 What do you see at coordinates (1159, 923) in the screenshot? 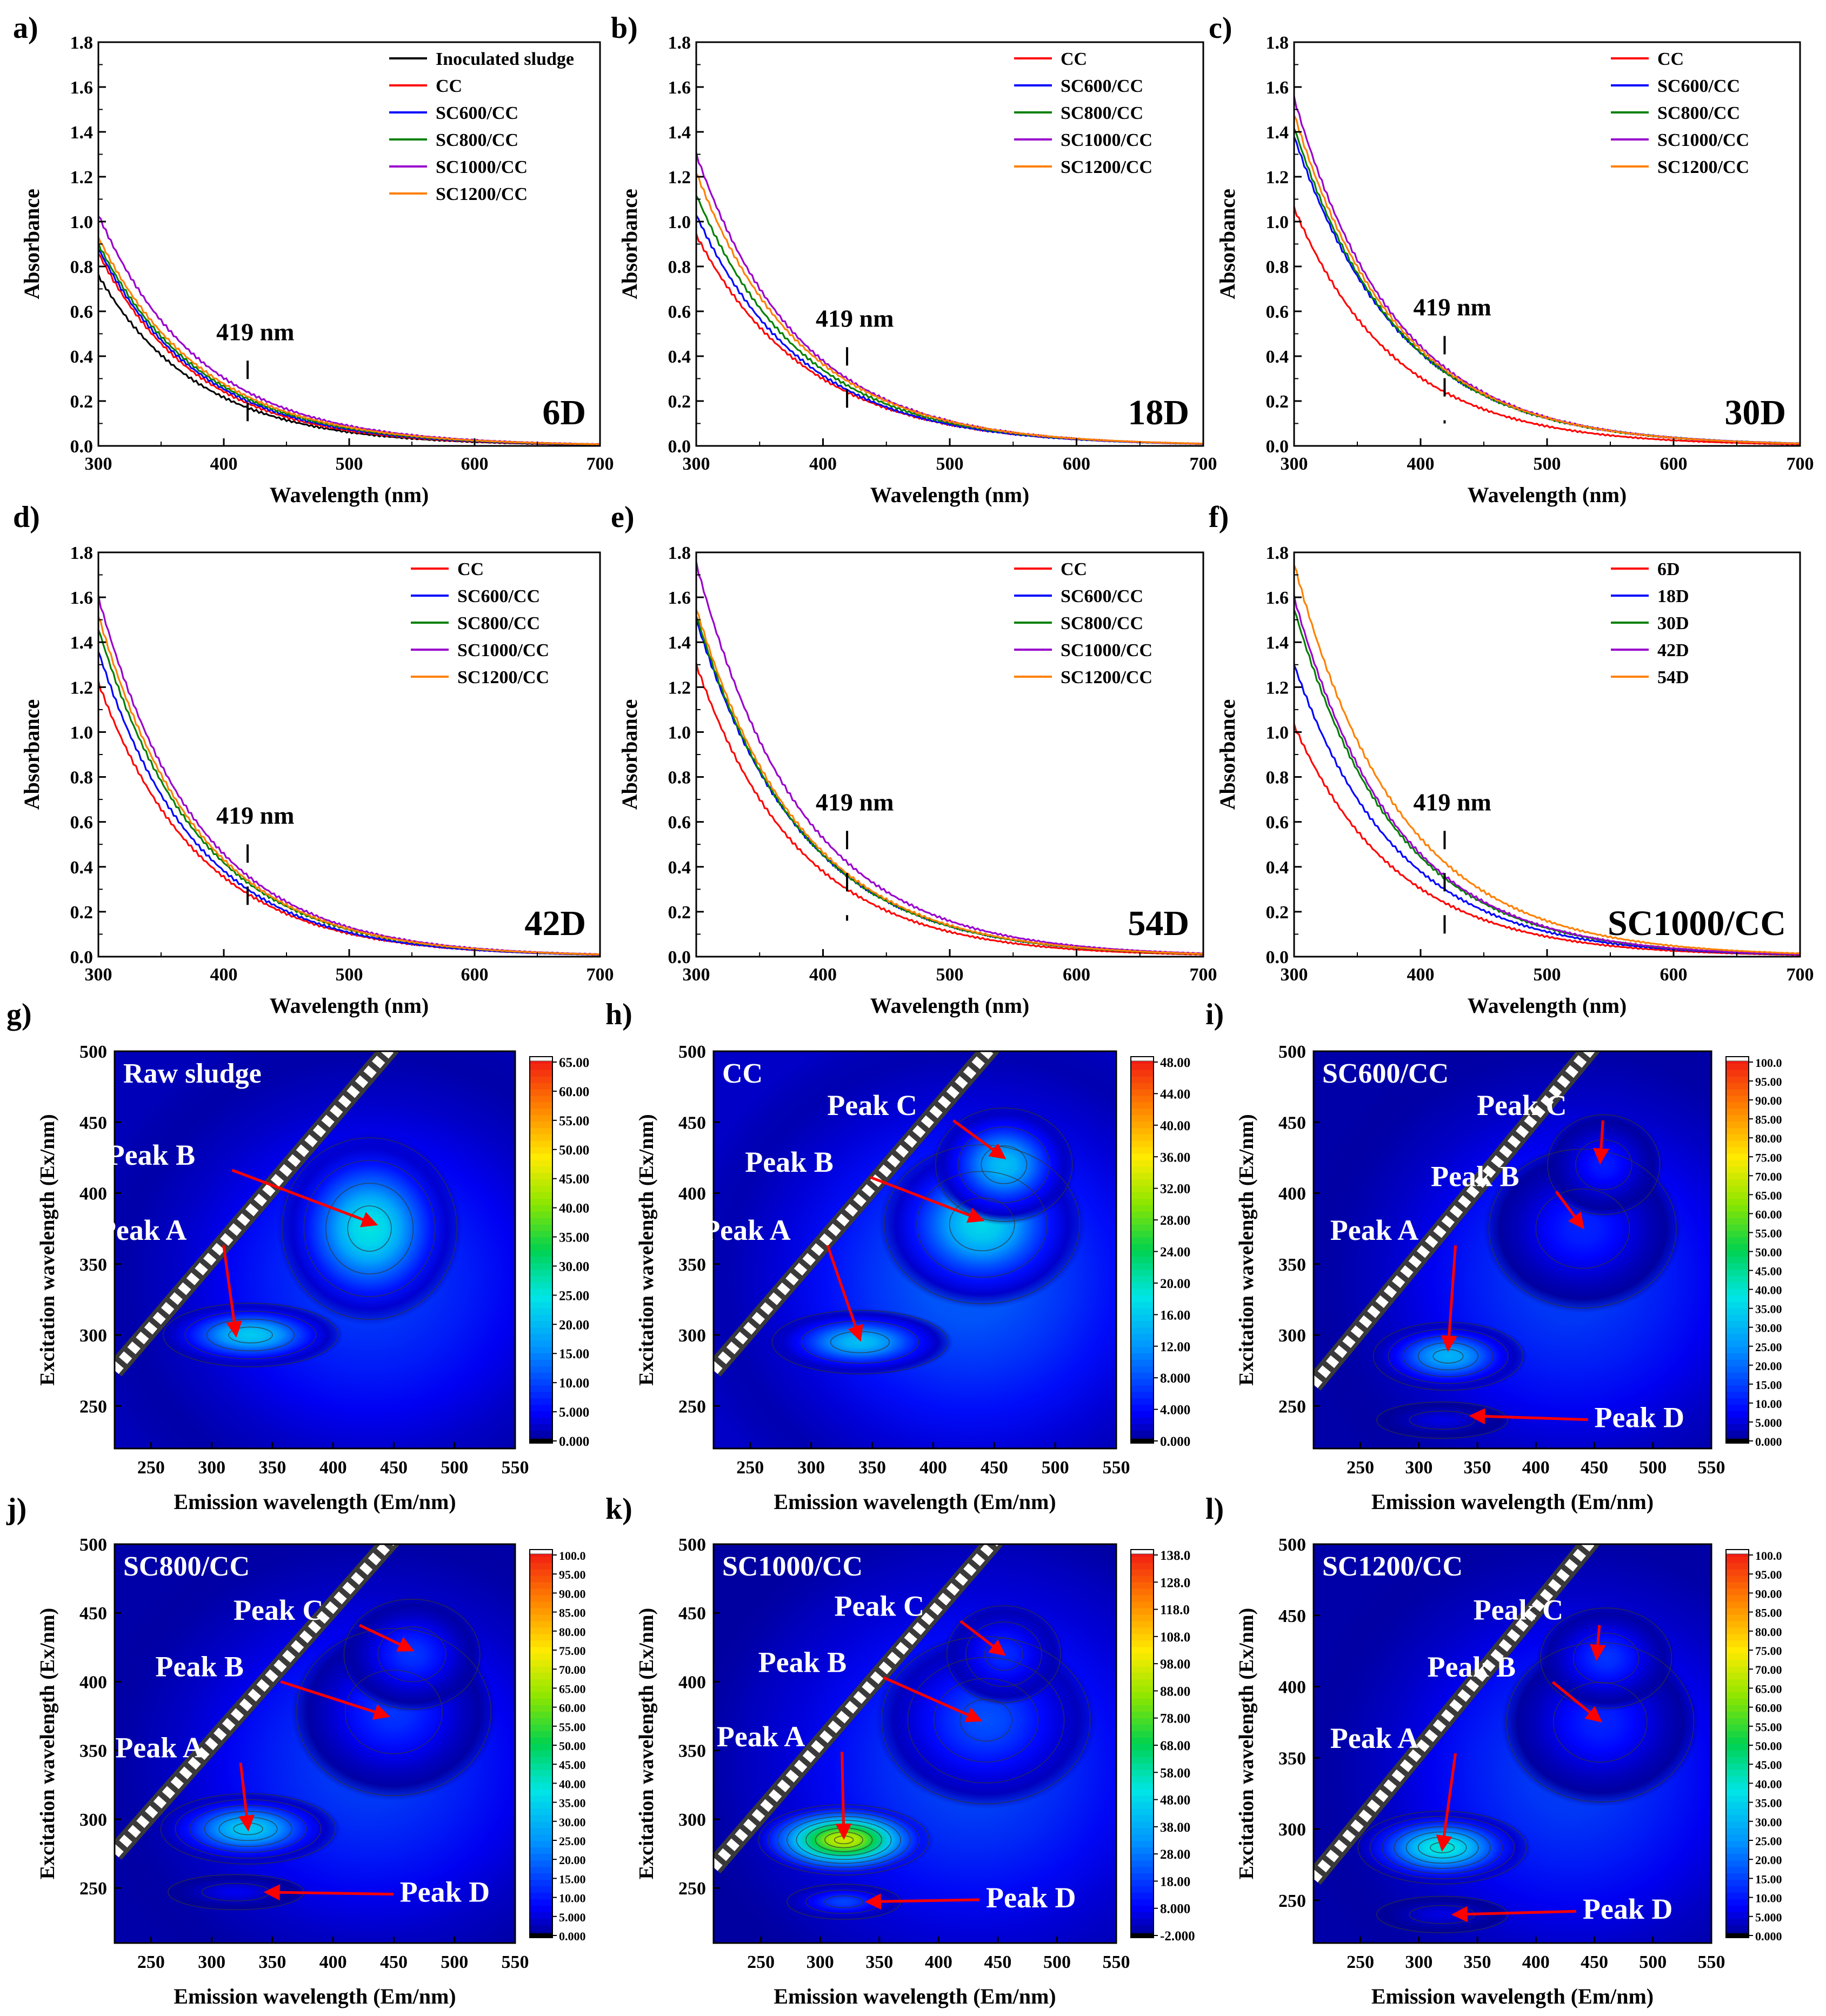
I see `day-label: 54D` at bounding box center [1159, 923].